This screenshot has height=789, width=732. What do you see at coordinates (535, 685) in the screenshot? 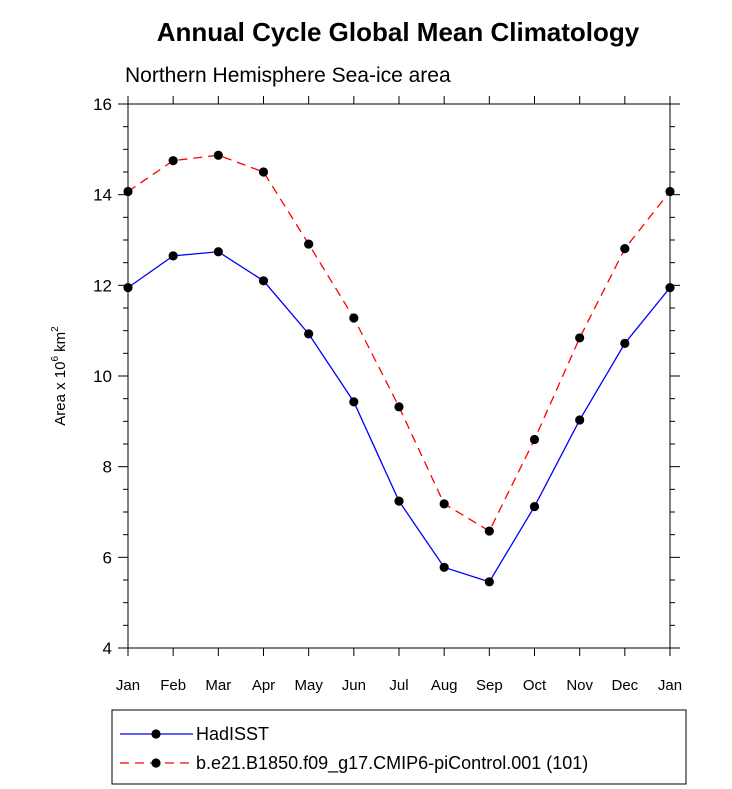
I see `x-tick-label: Oct` at bounding box center [535, 685].